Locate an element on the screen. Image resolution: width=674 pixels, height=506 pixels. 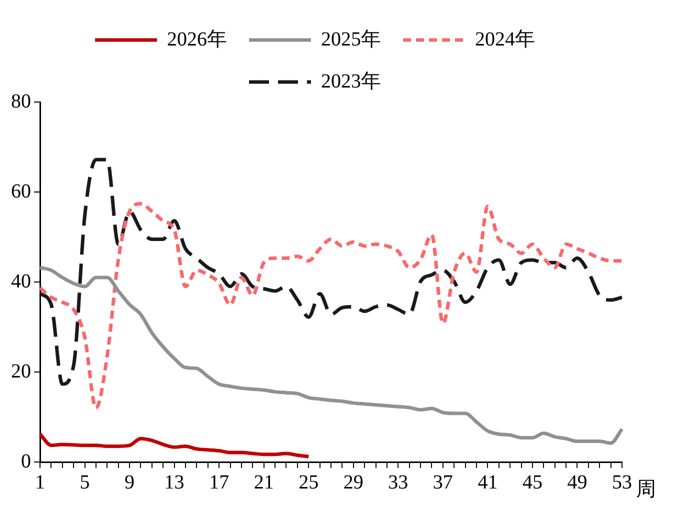
legend-label: 2026年 is located at coordinates (197, 39).